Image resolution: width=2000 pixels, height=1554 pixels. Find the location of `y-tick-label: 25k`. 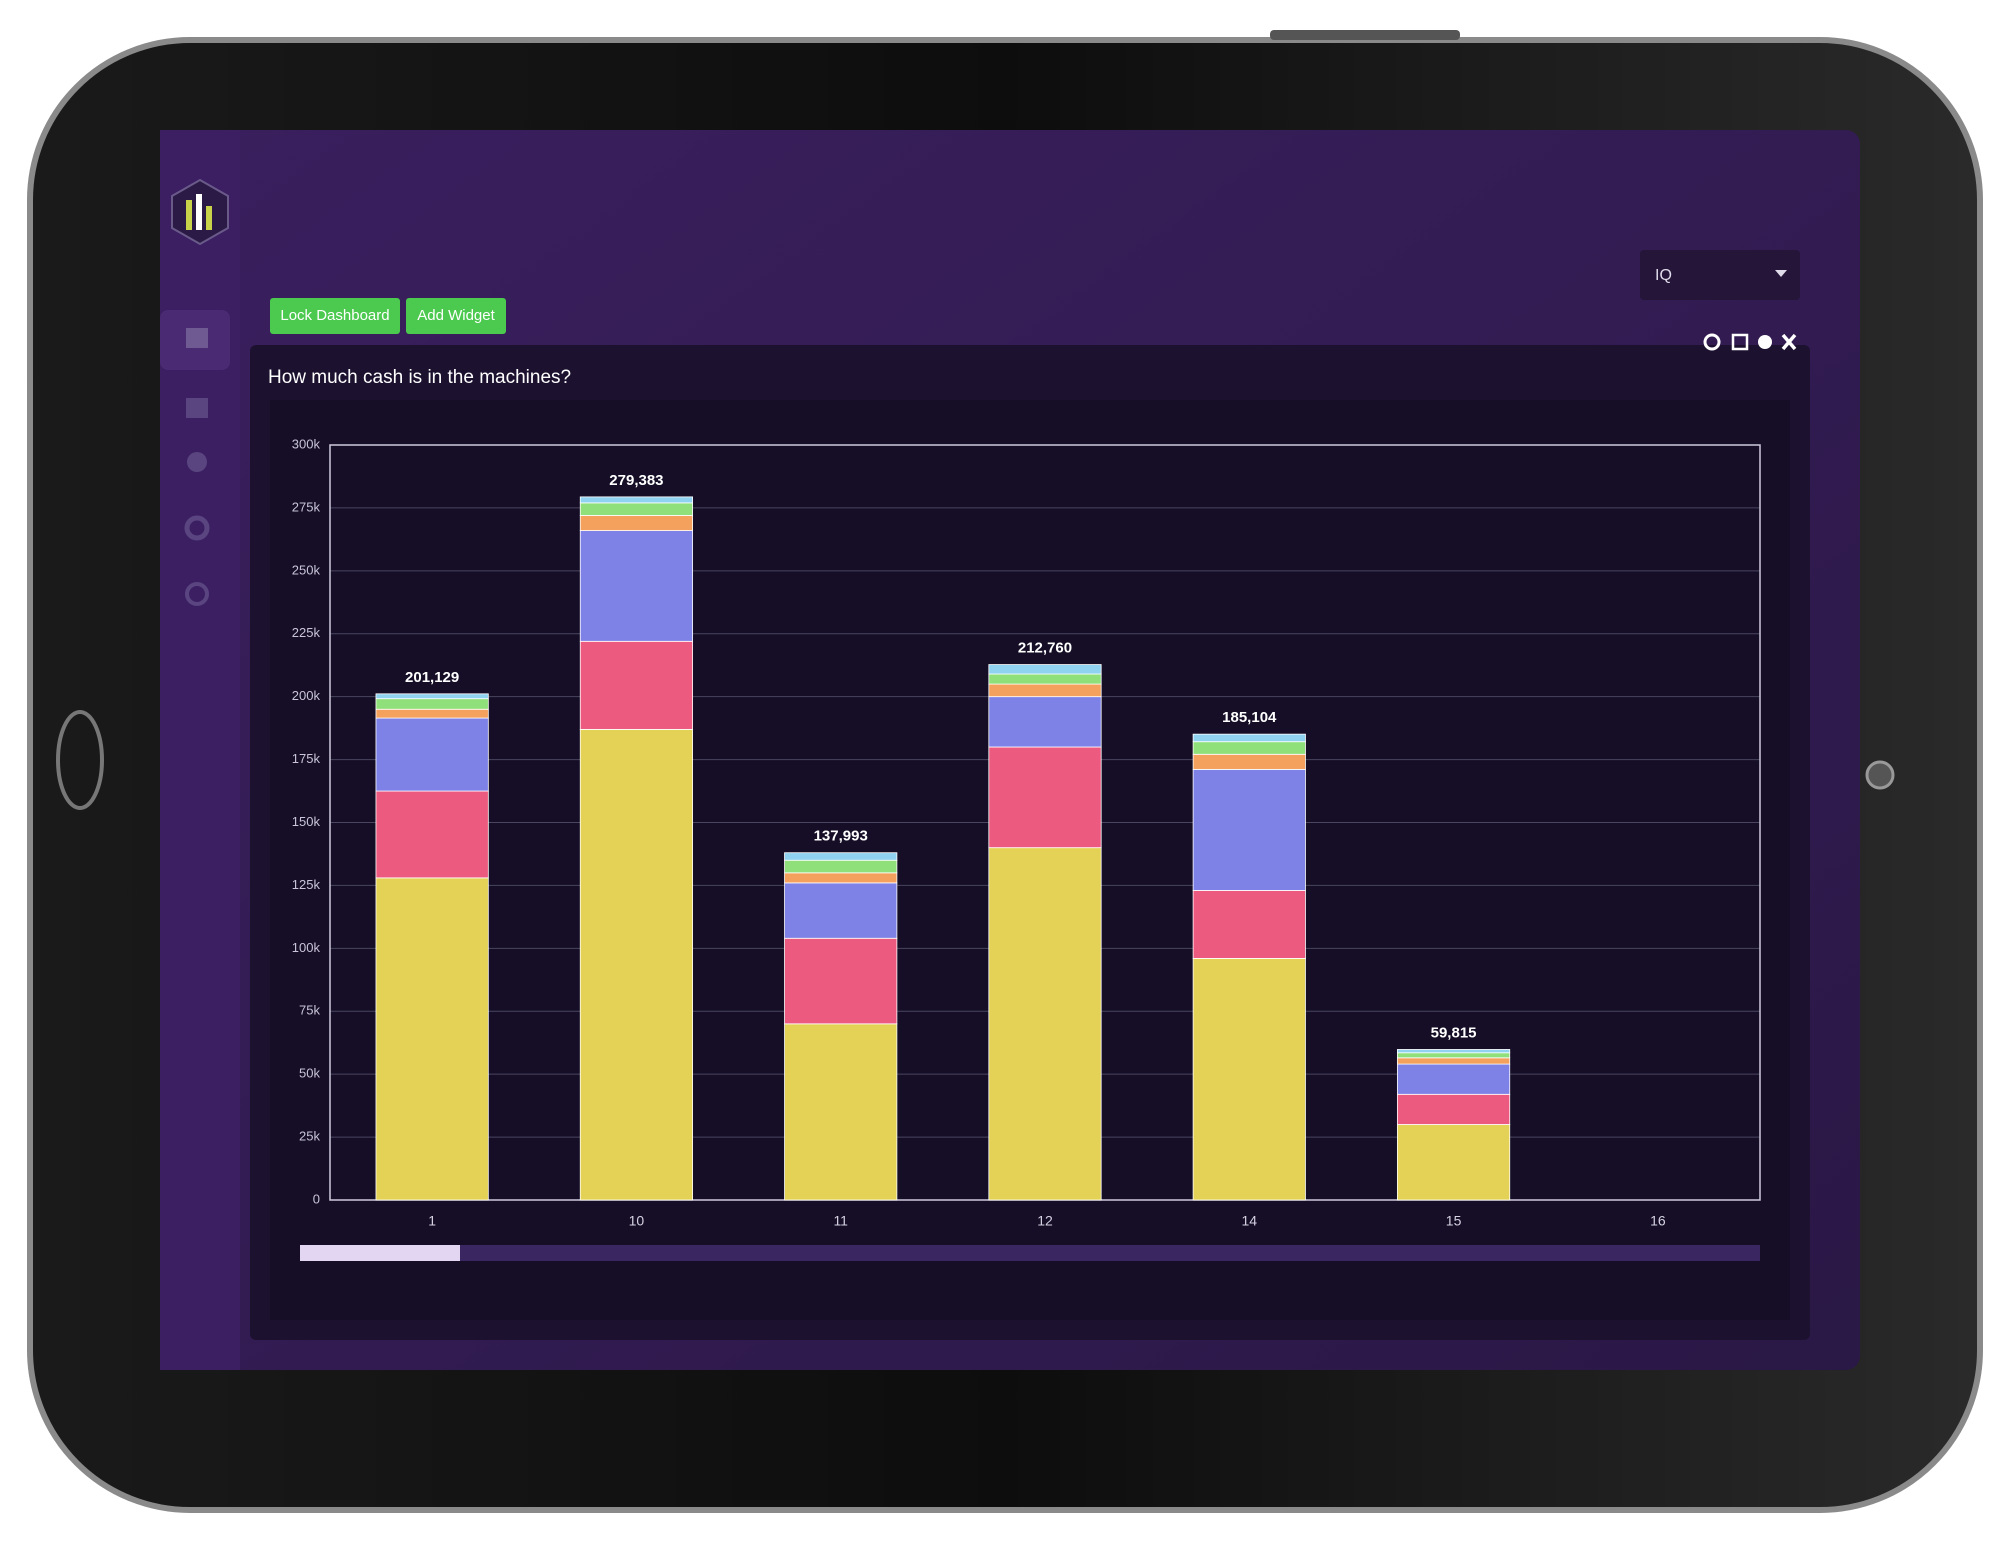

y-tick-label: 25k is located at coordinates (309, 1136).